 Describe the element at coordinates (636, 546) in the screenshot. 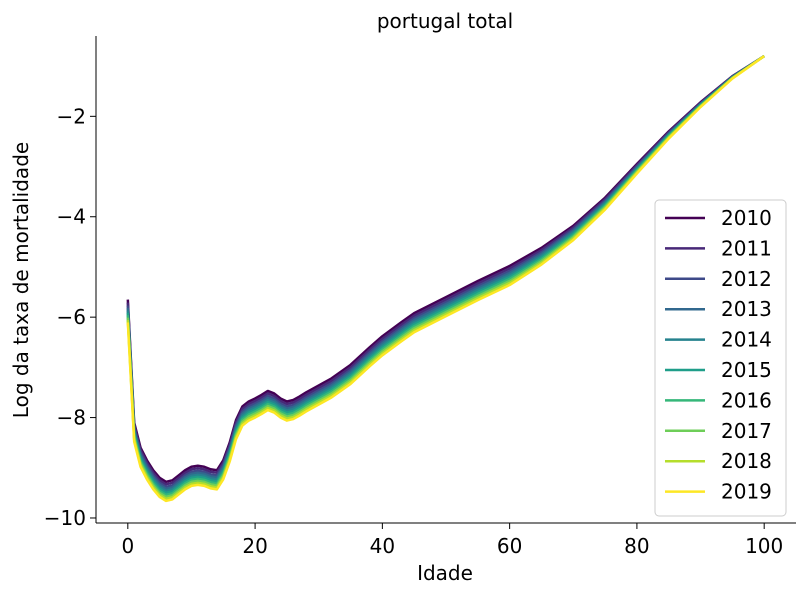

I see `x-tick-label: 80` at that location.